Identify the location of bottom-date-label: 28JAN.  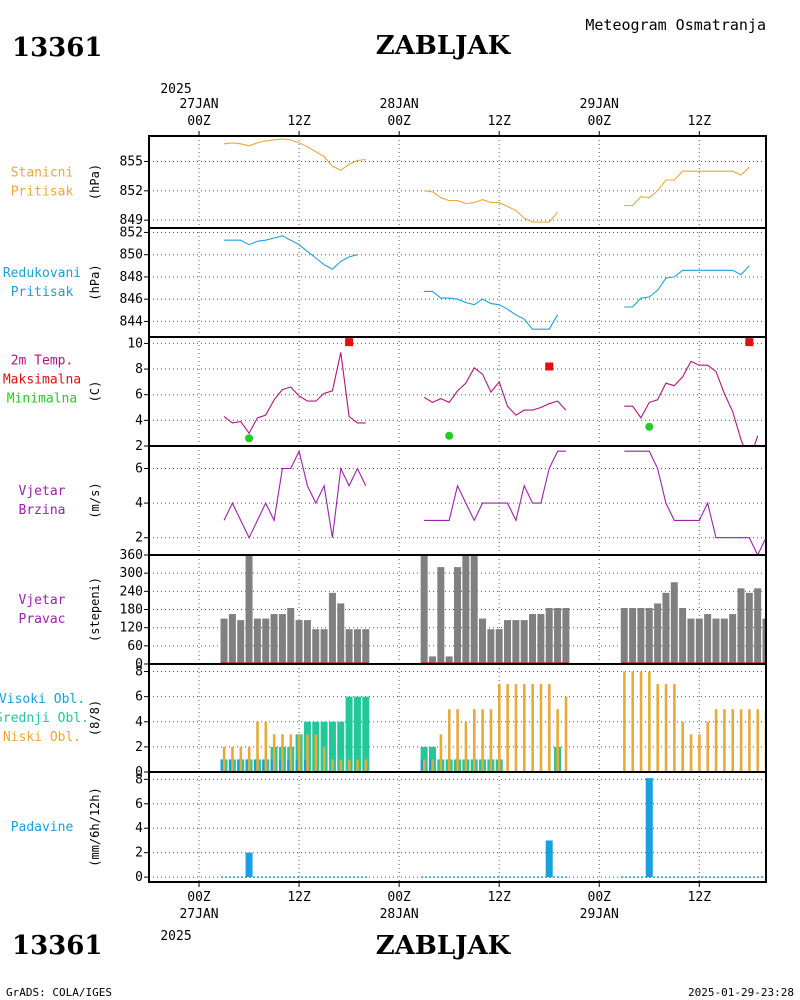
(399, 914).